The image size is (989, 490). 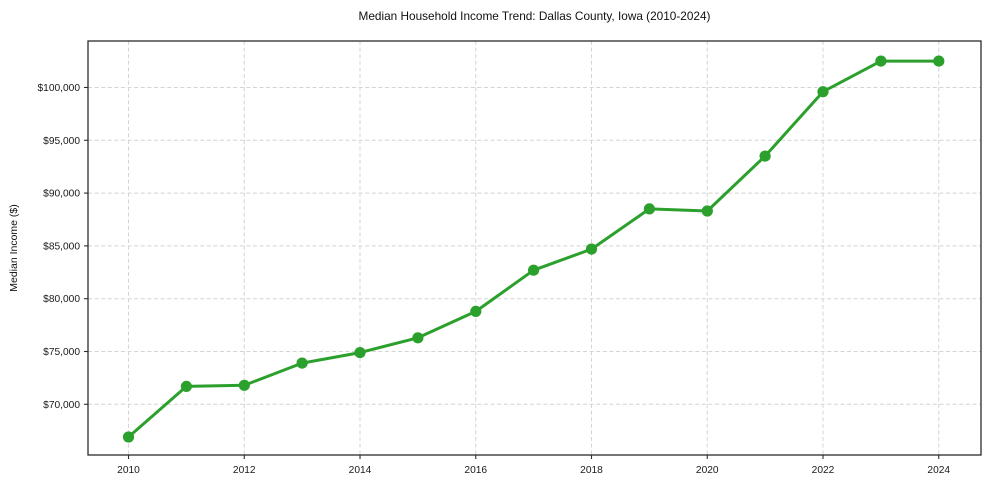 What do you see at coordinates (186, 386) in the screenshot?
I see `data-point-2011` at bounding box center [186, 386].